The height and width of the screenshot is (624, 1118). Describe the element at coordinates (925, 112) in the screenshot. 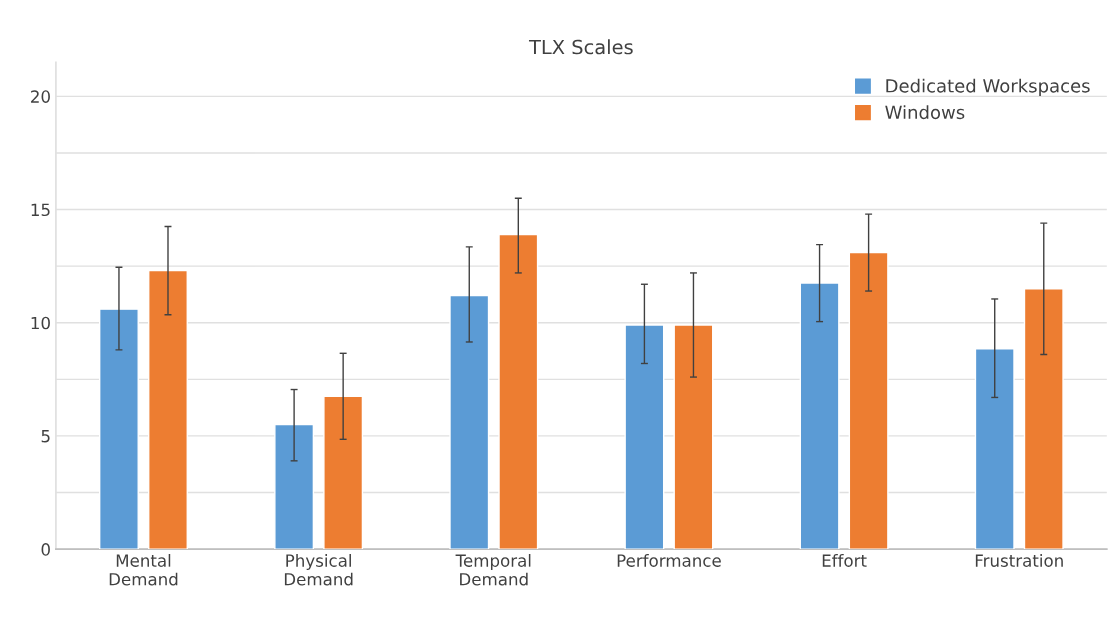

I see `legend-label: Windows` at that location.